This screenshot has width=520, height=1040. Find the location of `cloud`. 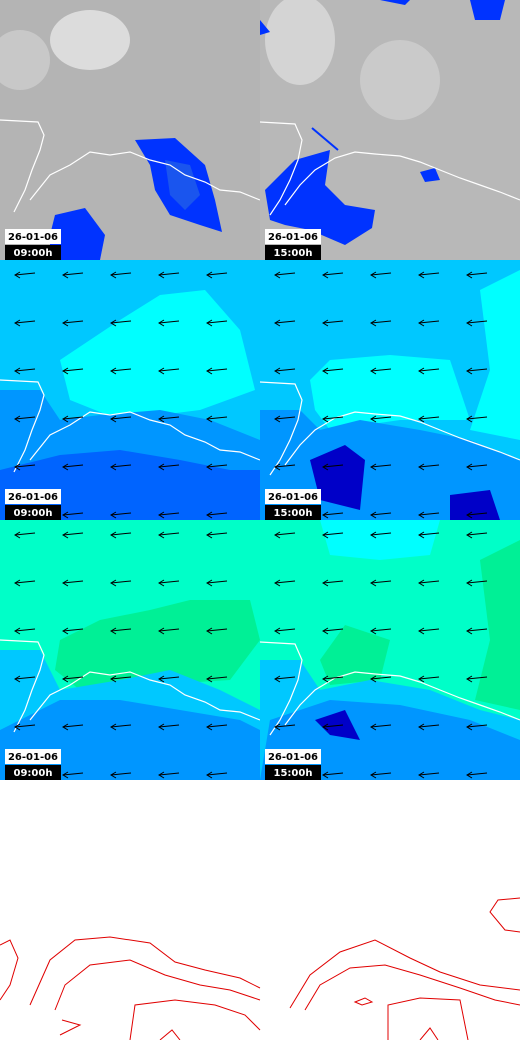

cloud is located at coordinates (25, 60).